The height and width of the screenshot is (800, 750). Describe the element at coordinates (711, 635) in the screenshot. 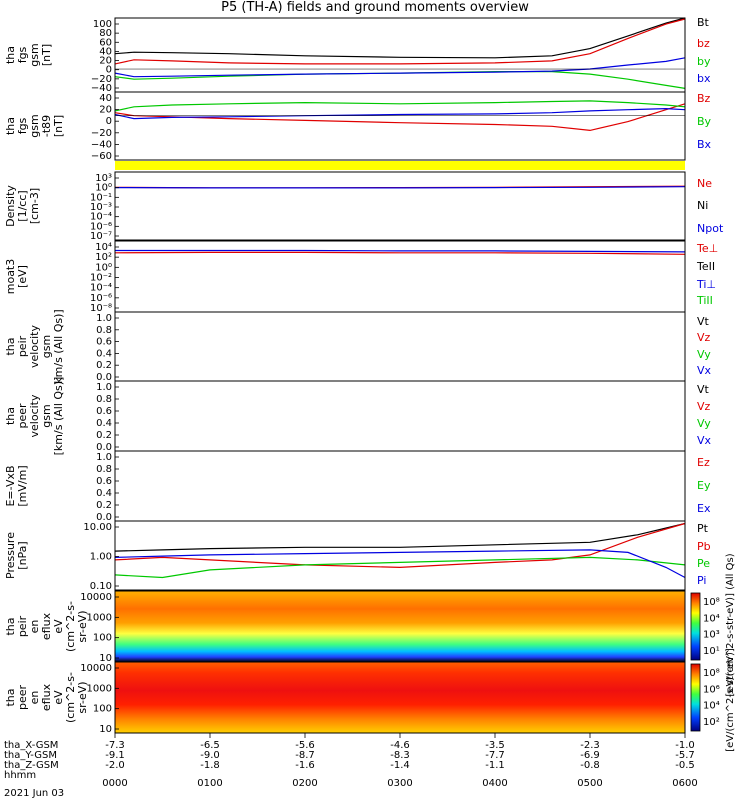

I see `colorbar-tick-label: 10³` at that location.